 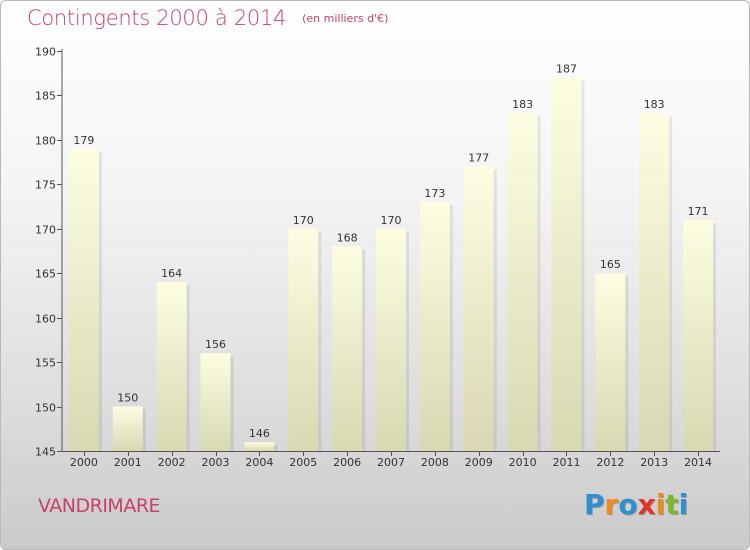 I want to click on x-tick-label: 2013, so click(x=654, y=462).